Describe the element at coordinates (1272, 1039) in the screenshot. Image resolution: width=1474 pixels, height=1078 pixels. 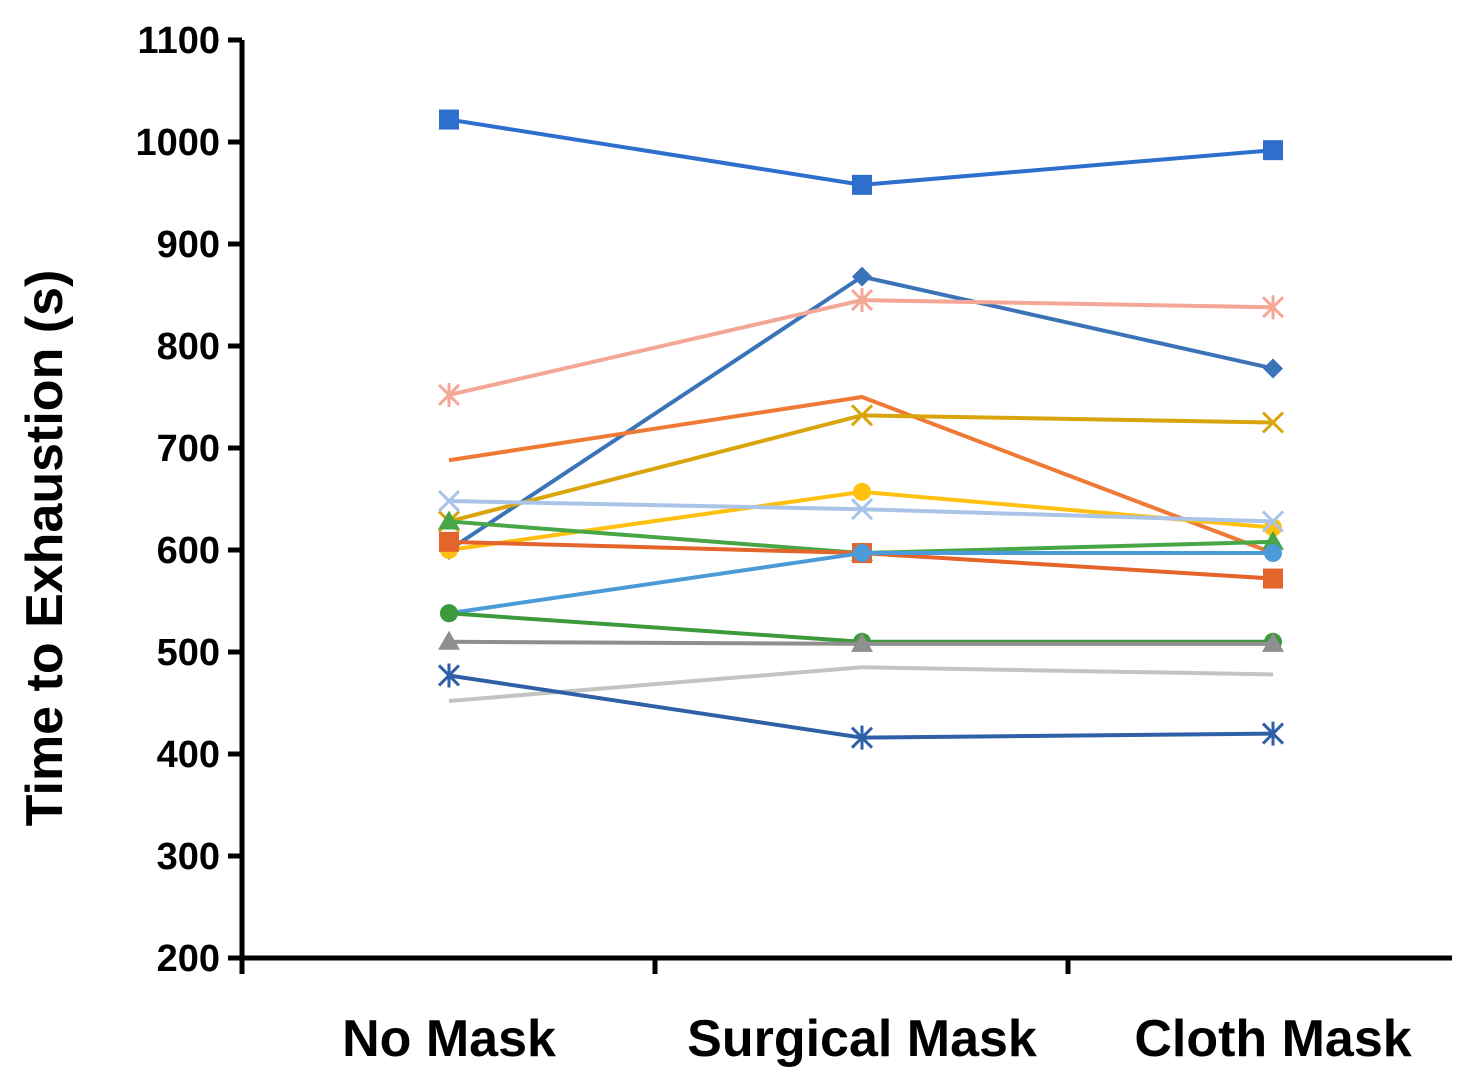
I see `x-category-label: Cloth Mask` at that location.